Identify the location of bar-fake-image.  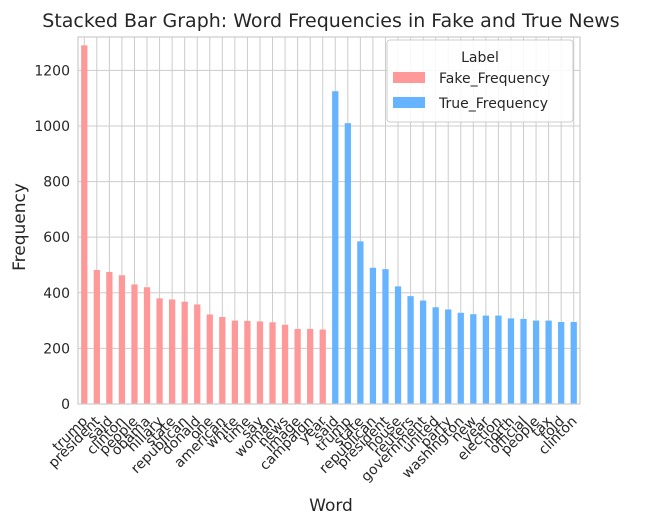
(297, 366).